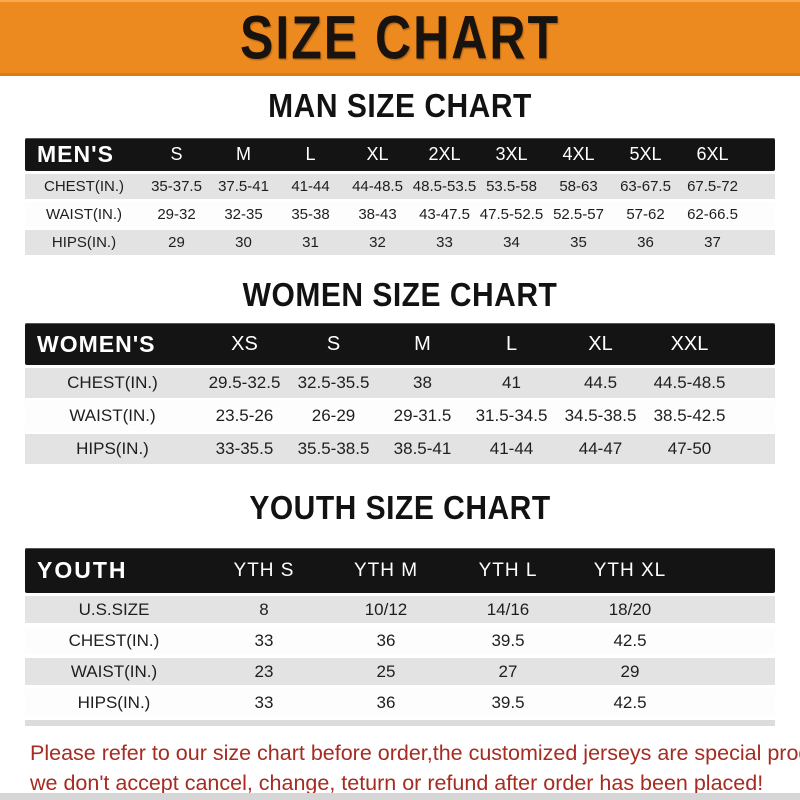 The width and height of the screenshot is (800, 800). I want to click on column-header: 4XL, so click(578, 154).